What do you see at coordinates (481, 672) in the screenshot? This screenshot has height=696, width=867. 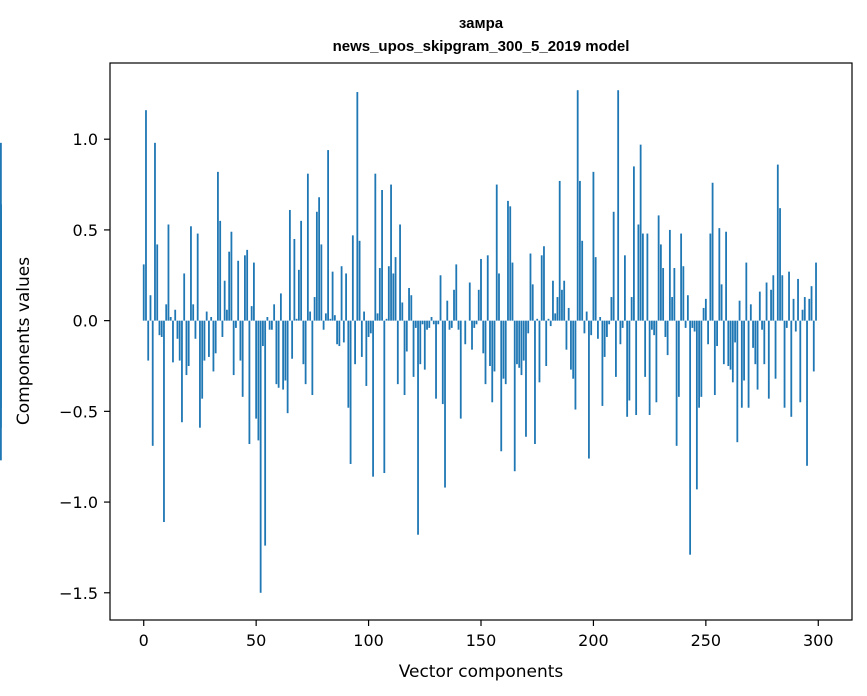 I see `x-axis-label: Vector components` at bounding box center [481, 672].